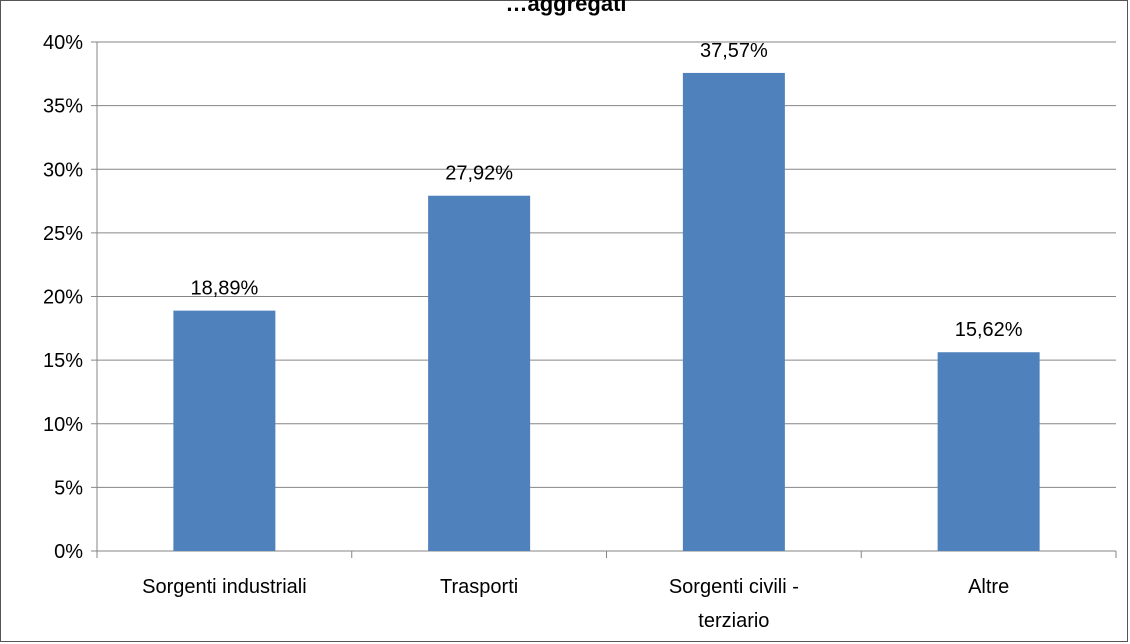 This screenshot has width=1130, height=644. Describe the element at coordinates (63, 107) in the screenshot. I see `y-tick-label: 35%` at that location.